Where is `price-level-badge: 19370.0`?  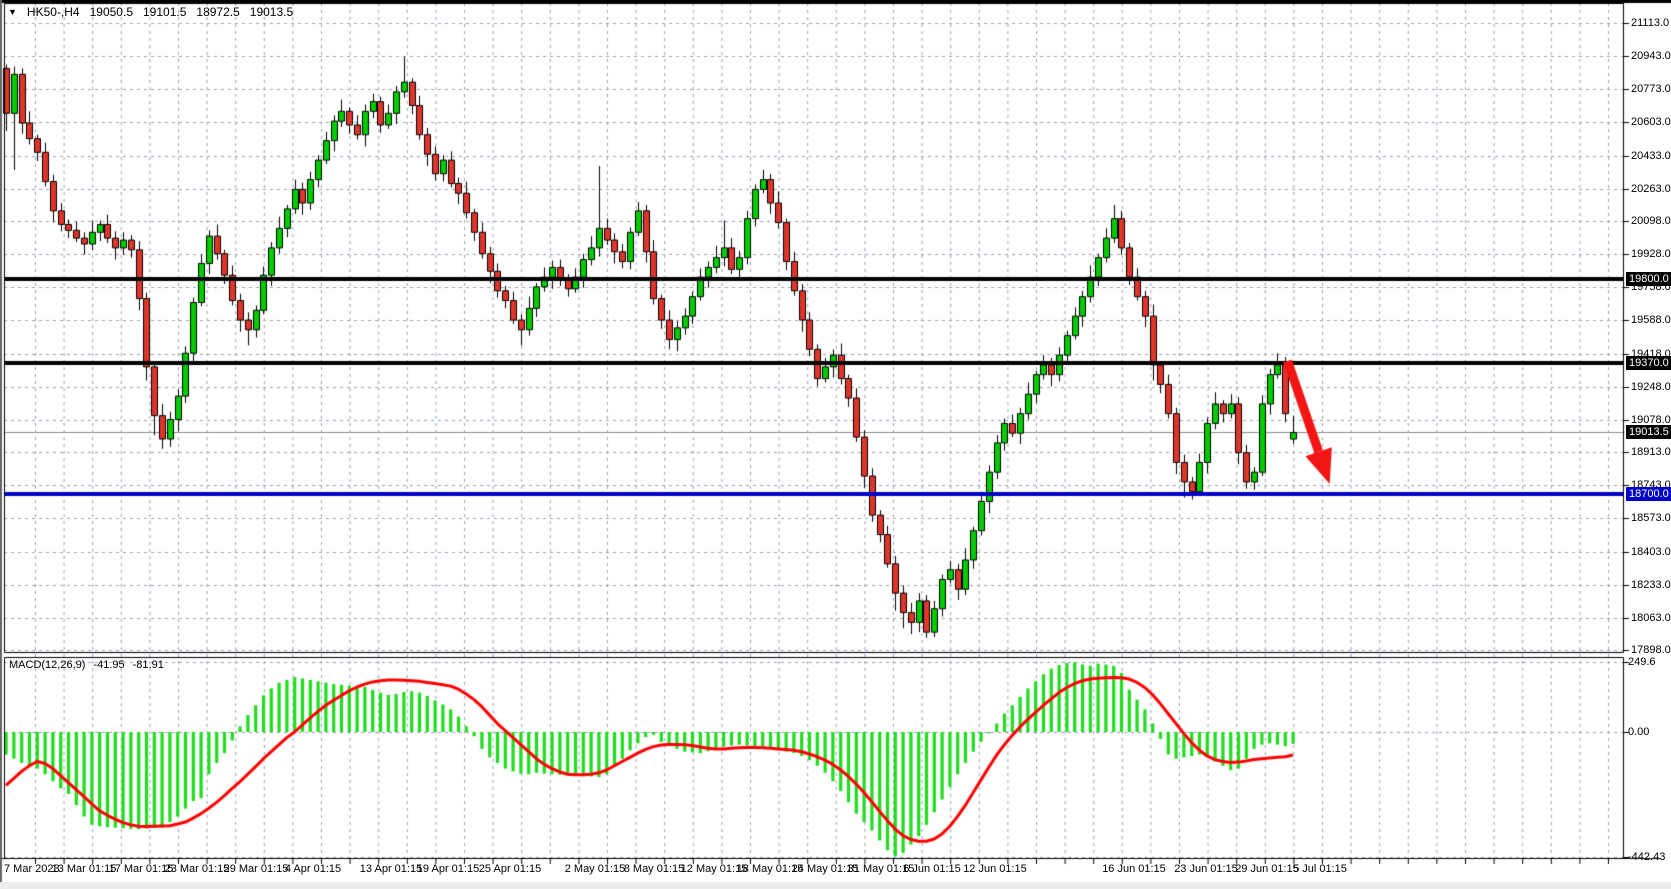
price-level-badge: 19370.0 is located at coordinates (1648, 362).